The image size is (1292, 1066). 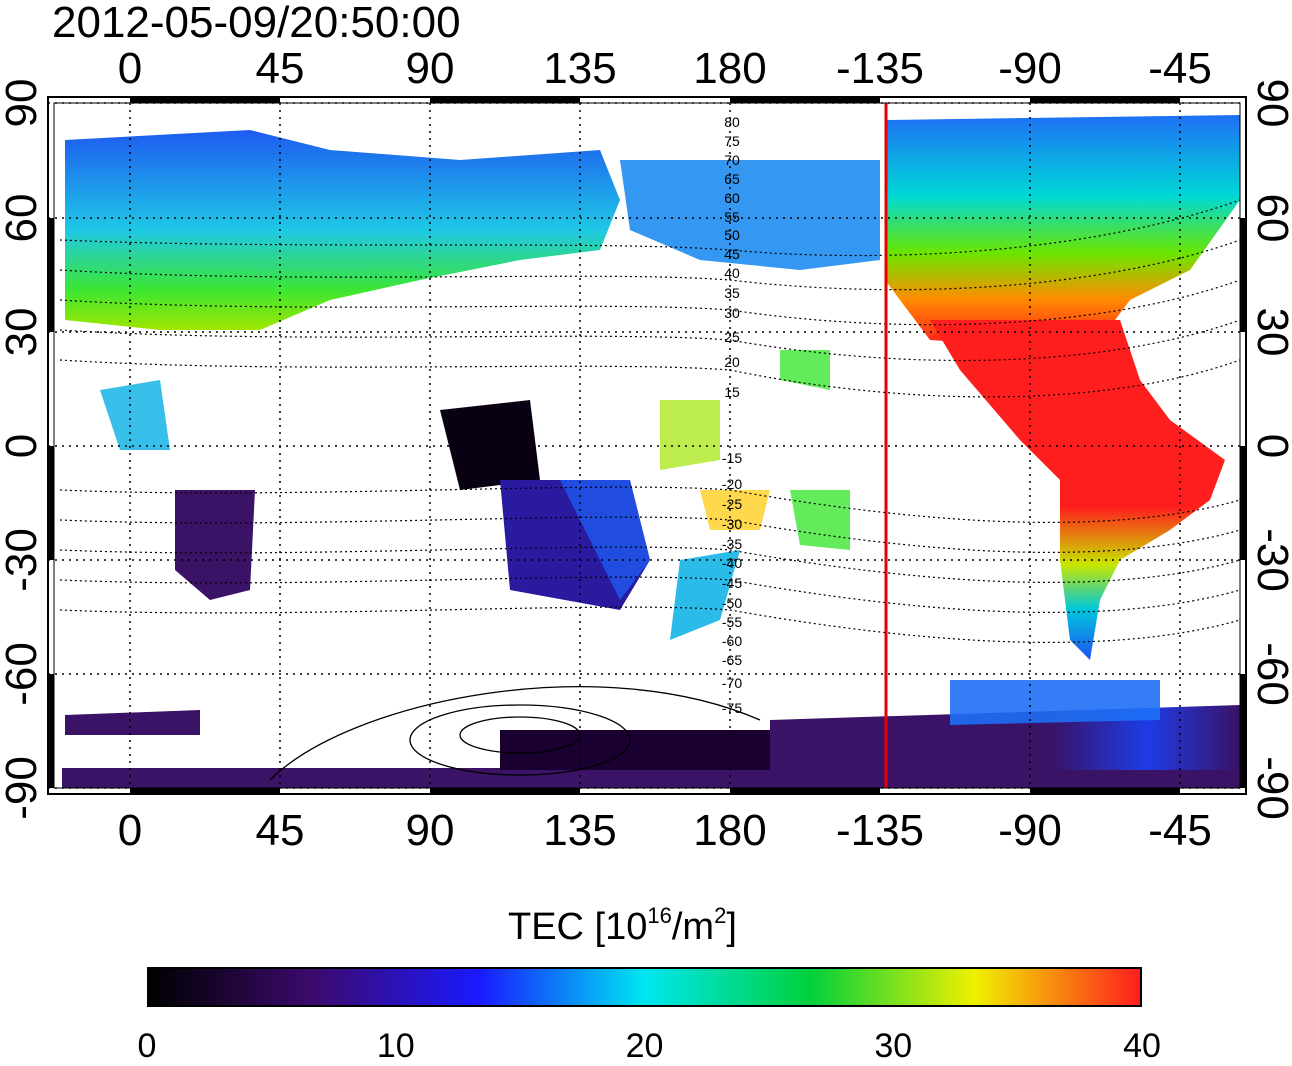 I want to click on bottom-x-tick-label: 0, so click(x=130, y=830).